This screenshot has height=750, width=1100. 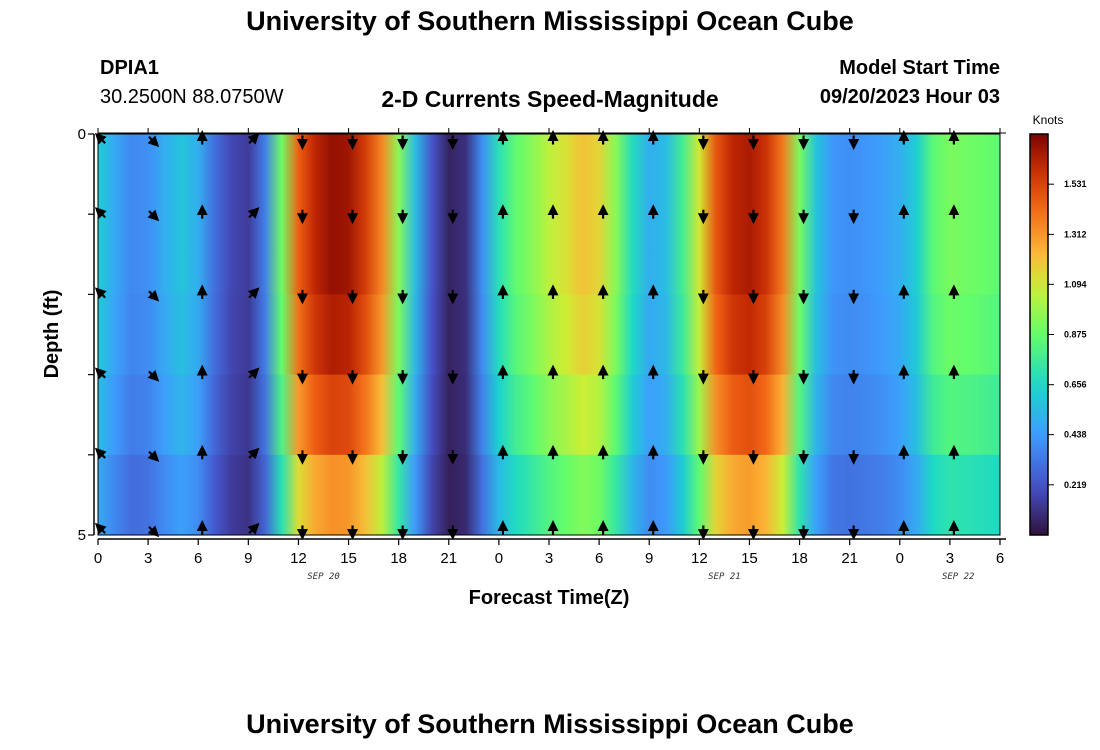 What do you see at coordinates (909, 97) in the screenshot?
I see `model-start-time: 09/20/2023 Hour 03` at bounding box center [909, 97].